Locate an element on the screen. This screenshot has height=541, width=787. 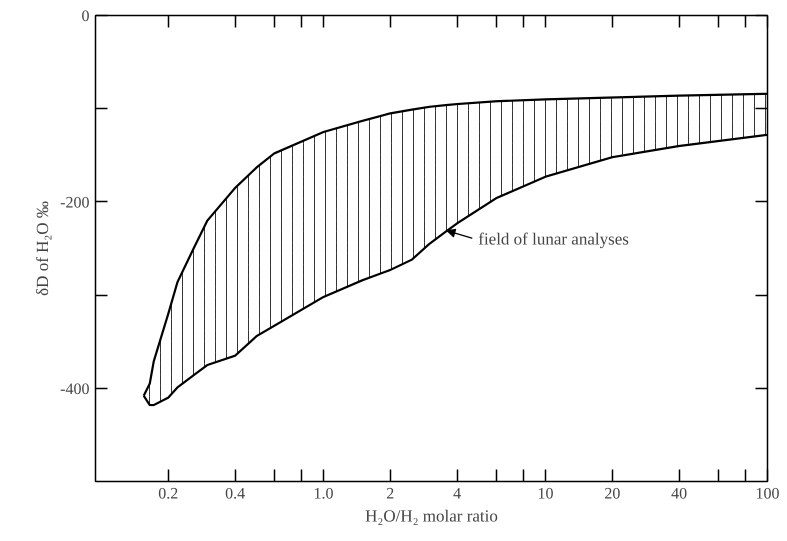
y-tick-label: -200 is located at coordinates (75, 203).